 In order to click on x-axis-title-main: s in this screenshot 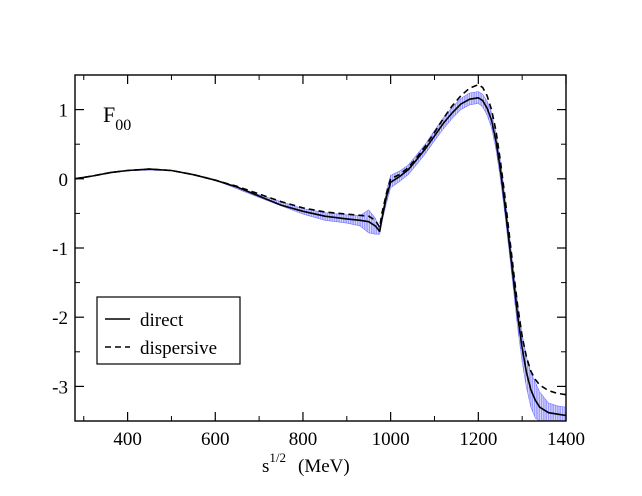, I will do `click(265, 466)`.